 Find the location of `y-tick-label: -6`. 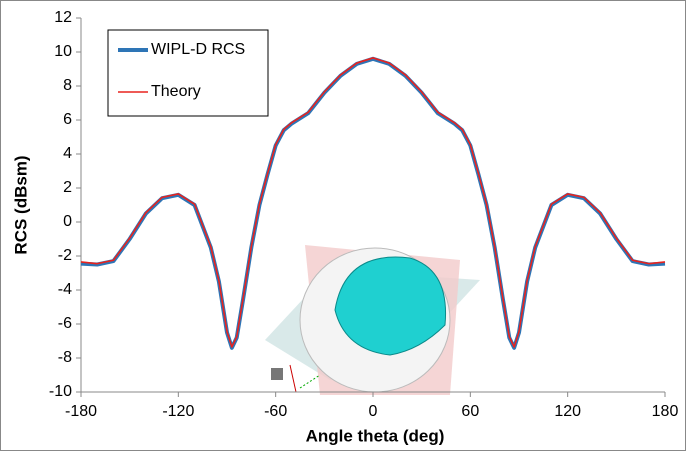

y-tick-label: -6 is located at coordinates (65, 323).